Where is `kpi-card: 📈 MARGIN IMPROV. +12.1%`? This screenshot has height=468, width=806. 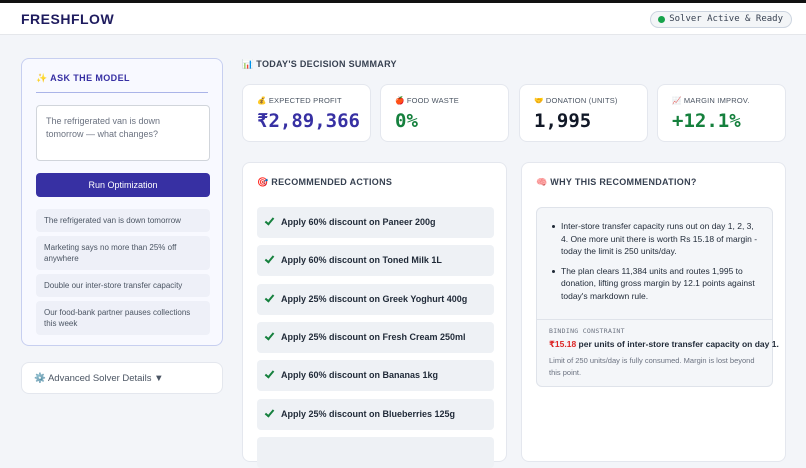 kpi-card: 📈 MARGIN IMPROV. +12.1% is located at coordinates (721, 113).